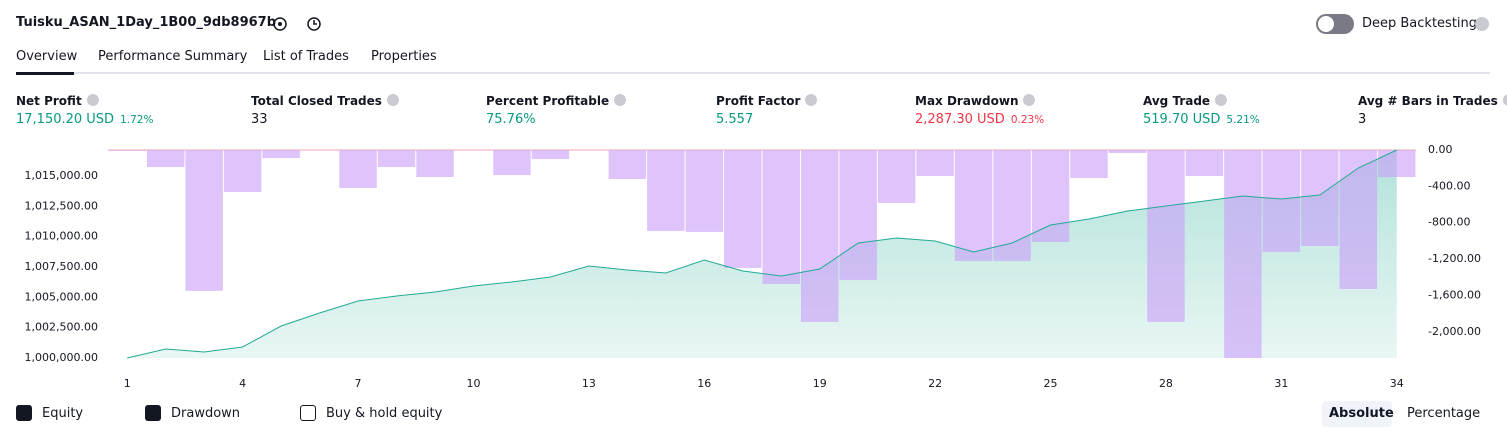 The width and height of the screenshot is (1507, 438). I want to click on metric-value-text: 17,150.20 USD, so click(65, 119).